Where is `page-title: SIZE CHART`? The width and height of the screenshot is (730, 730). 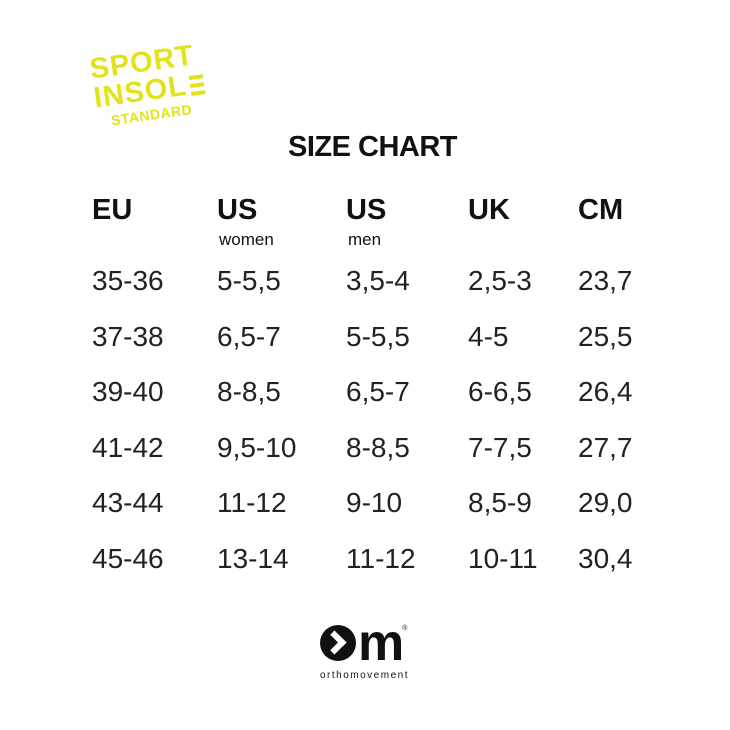 page-title: SIZE CHART is located at coordinates (373, 147).